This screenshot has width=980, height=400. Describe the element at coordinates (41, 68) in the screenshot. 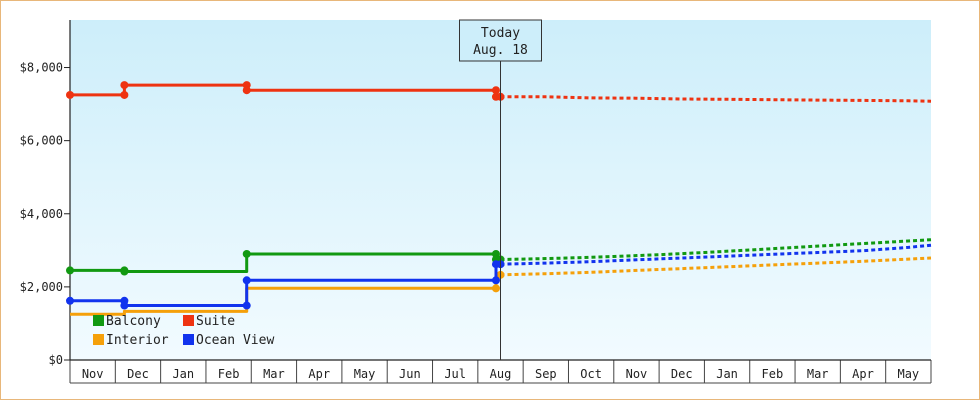

I see `y-tick-label: $8,000` at that location.